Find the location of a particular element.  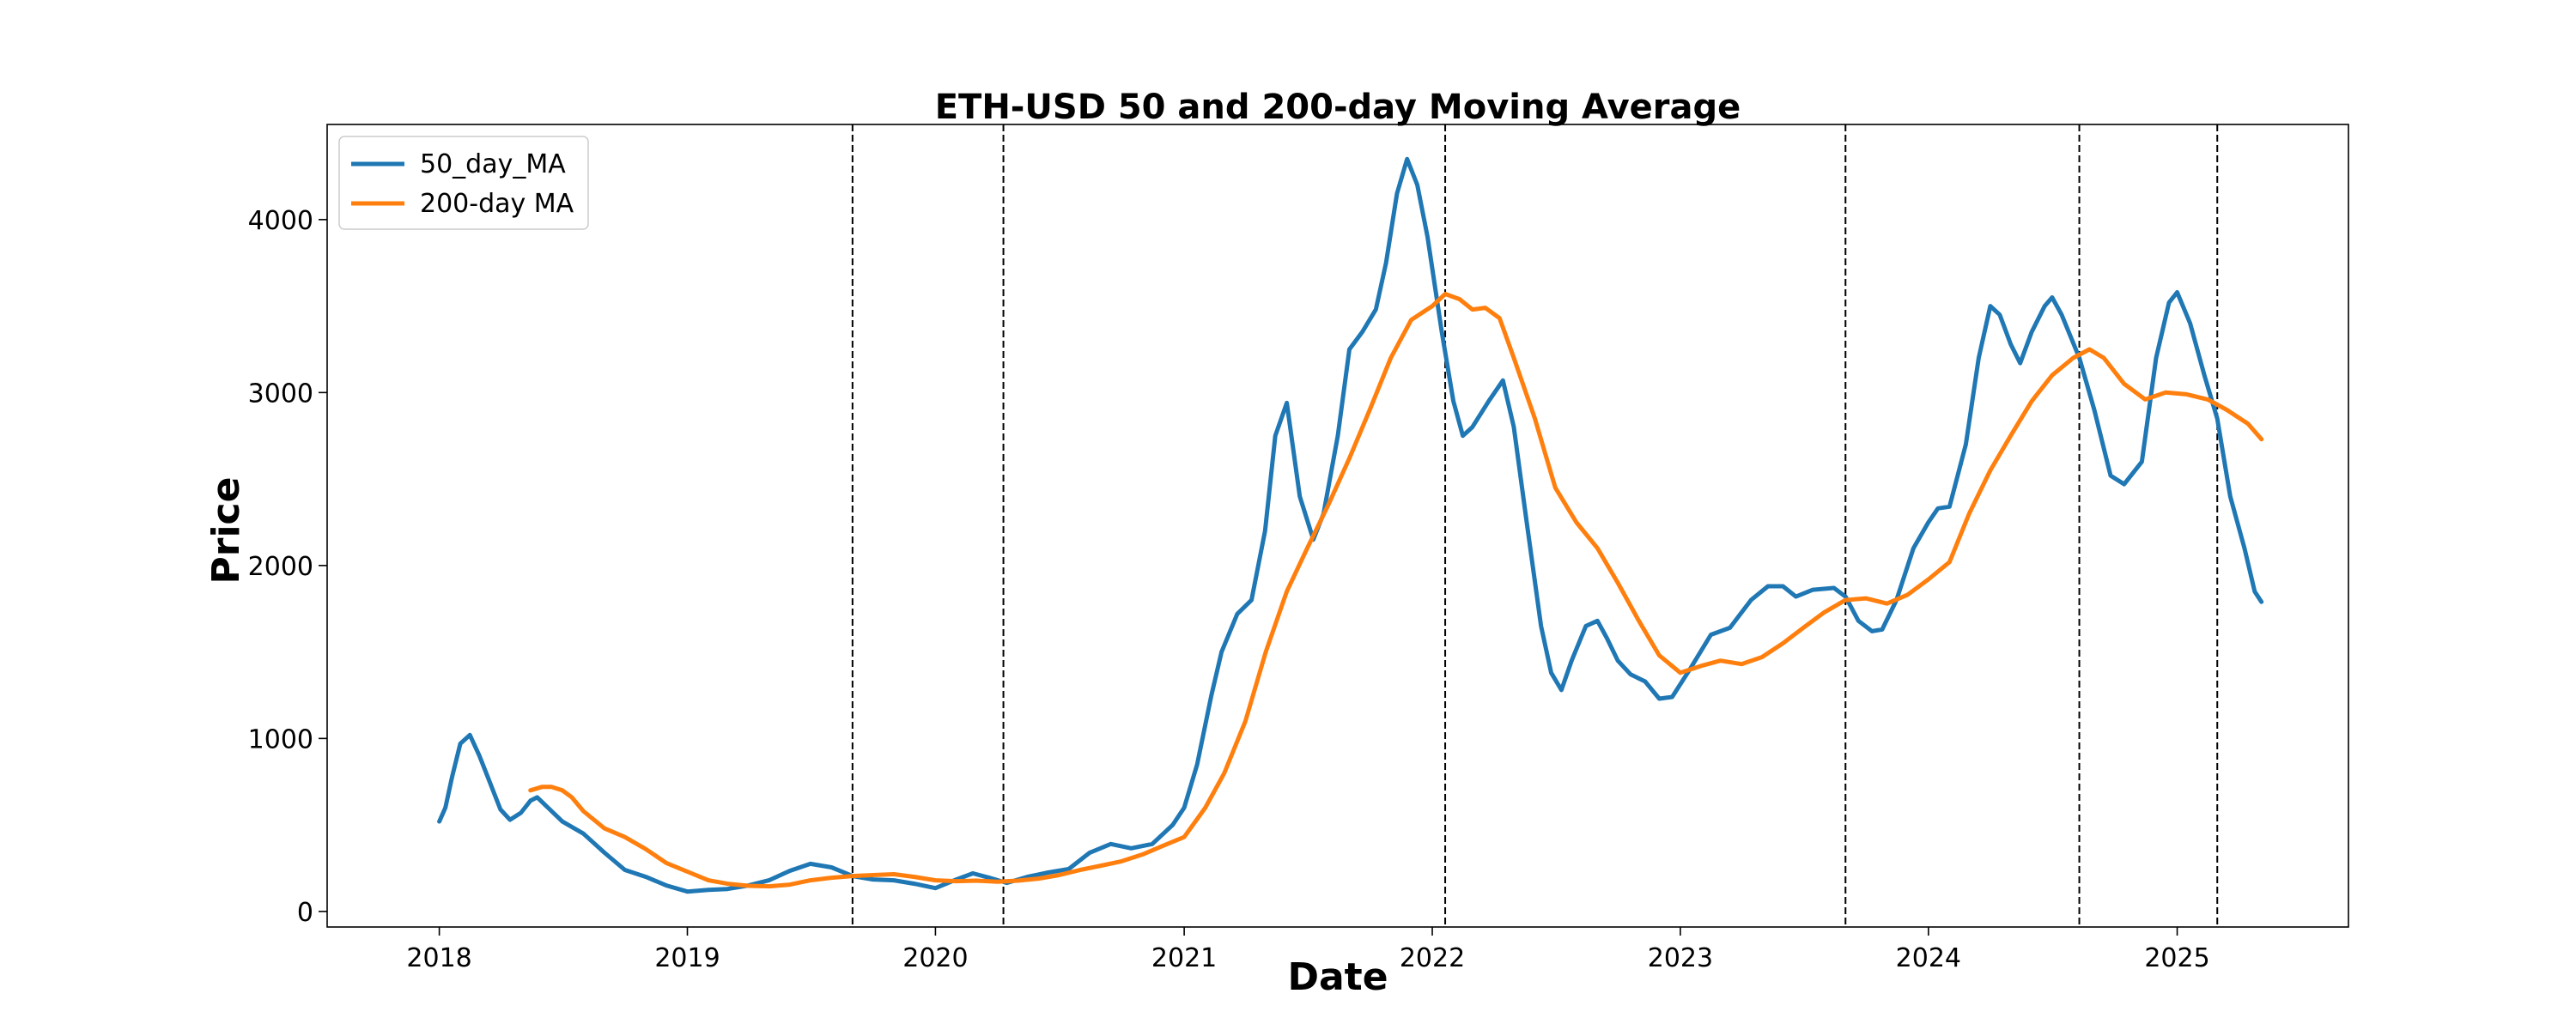

x-tick-label-2018: 2018 is located at coordinates (439, 958).